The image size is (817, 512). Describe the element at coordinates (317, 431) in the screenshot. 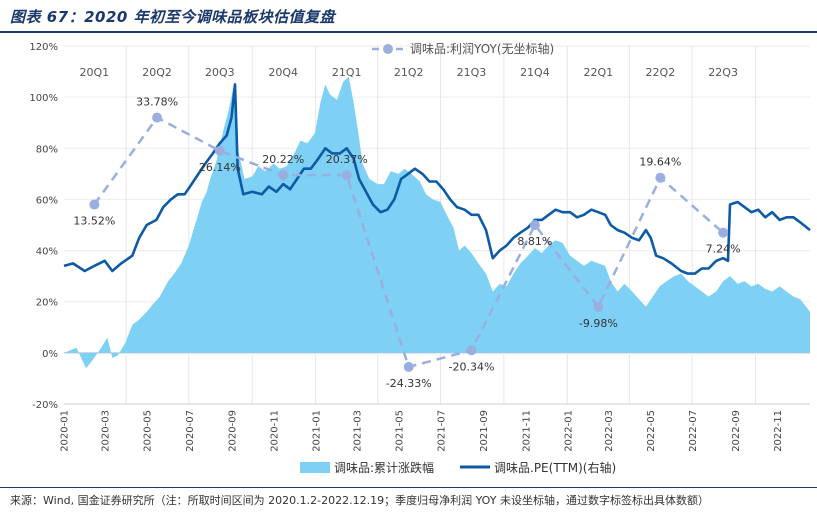

I see `x-tick-label: 2021-01` at that location.